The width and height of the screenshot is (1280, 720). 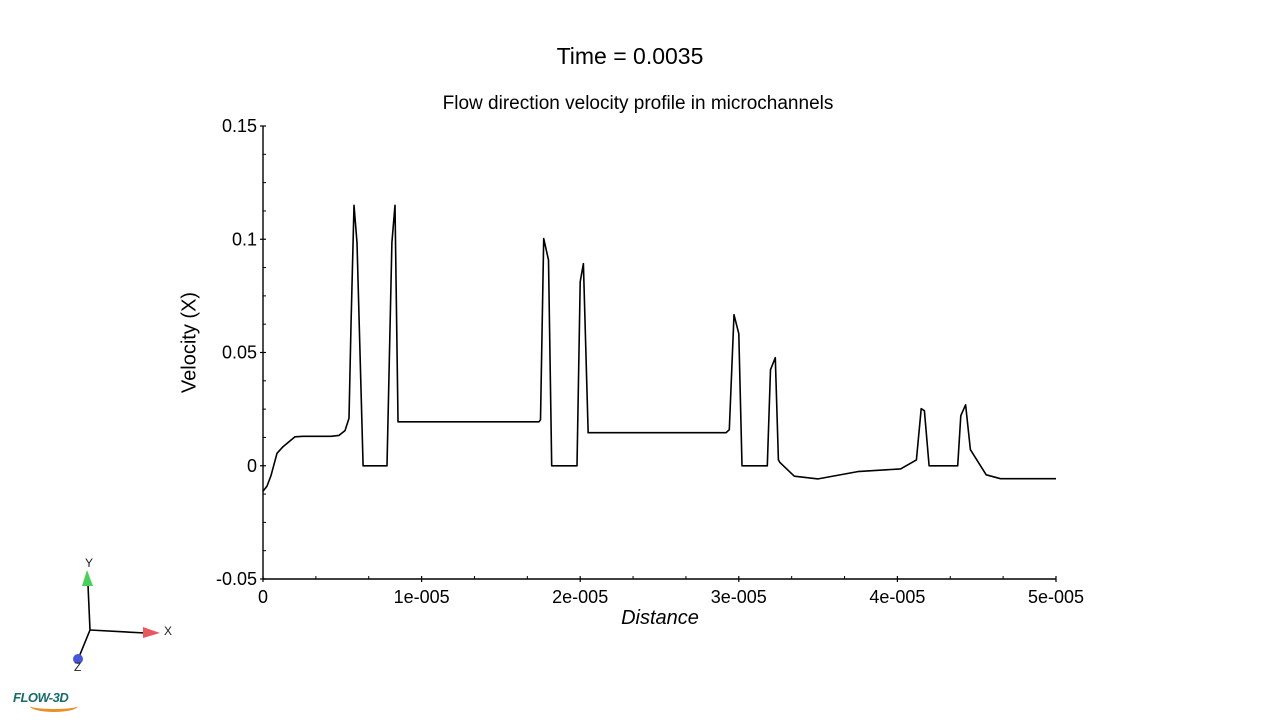 I want to click on y-tick-label: -0.05, so click(x=236, y=579).